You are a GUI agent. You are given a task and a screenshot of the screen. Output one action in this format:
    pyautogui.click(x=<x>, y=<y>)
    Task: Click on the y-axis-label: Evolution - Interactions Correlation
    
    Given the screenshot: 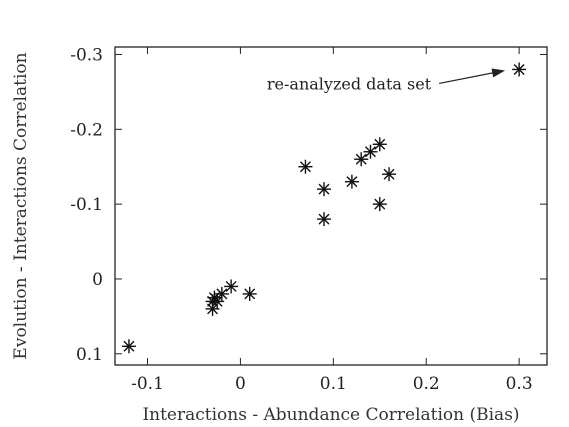 What is the action you would take?
    pyautogui.click(x=21, y=205)
    